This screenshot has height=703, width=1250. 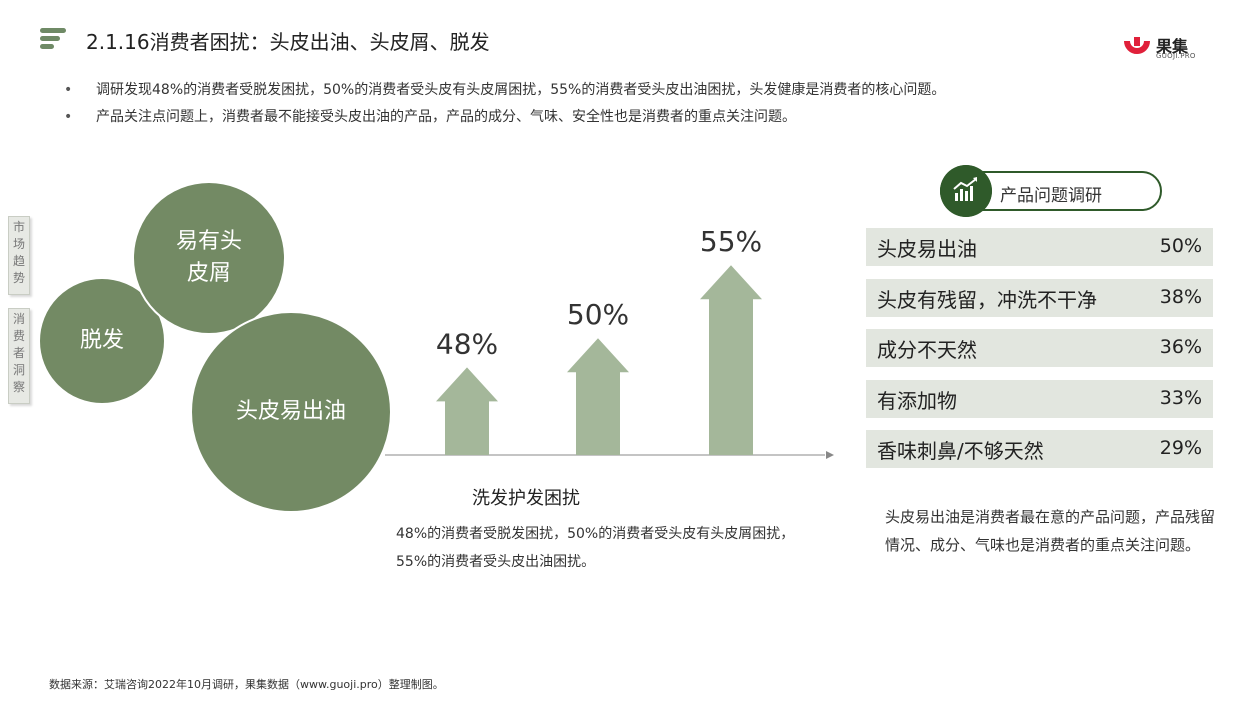 What do you see at coordinates (1137, 45) in the screenshot?
I see `logo-mark-icon` at bounding box center [1137, 45].